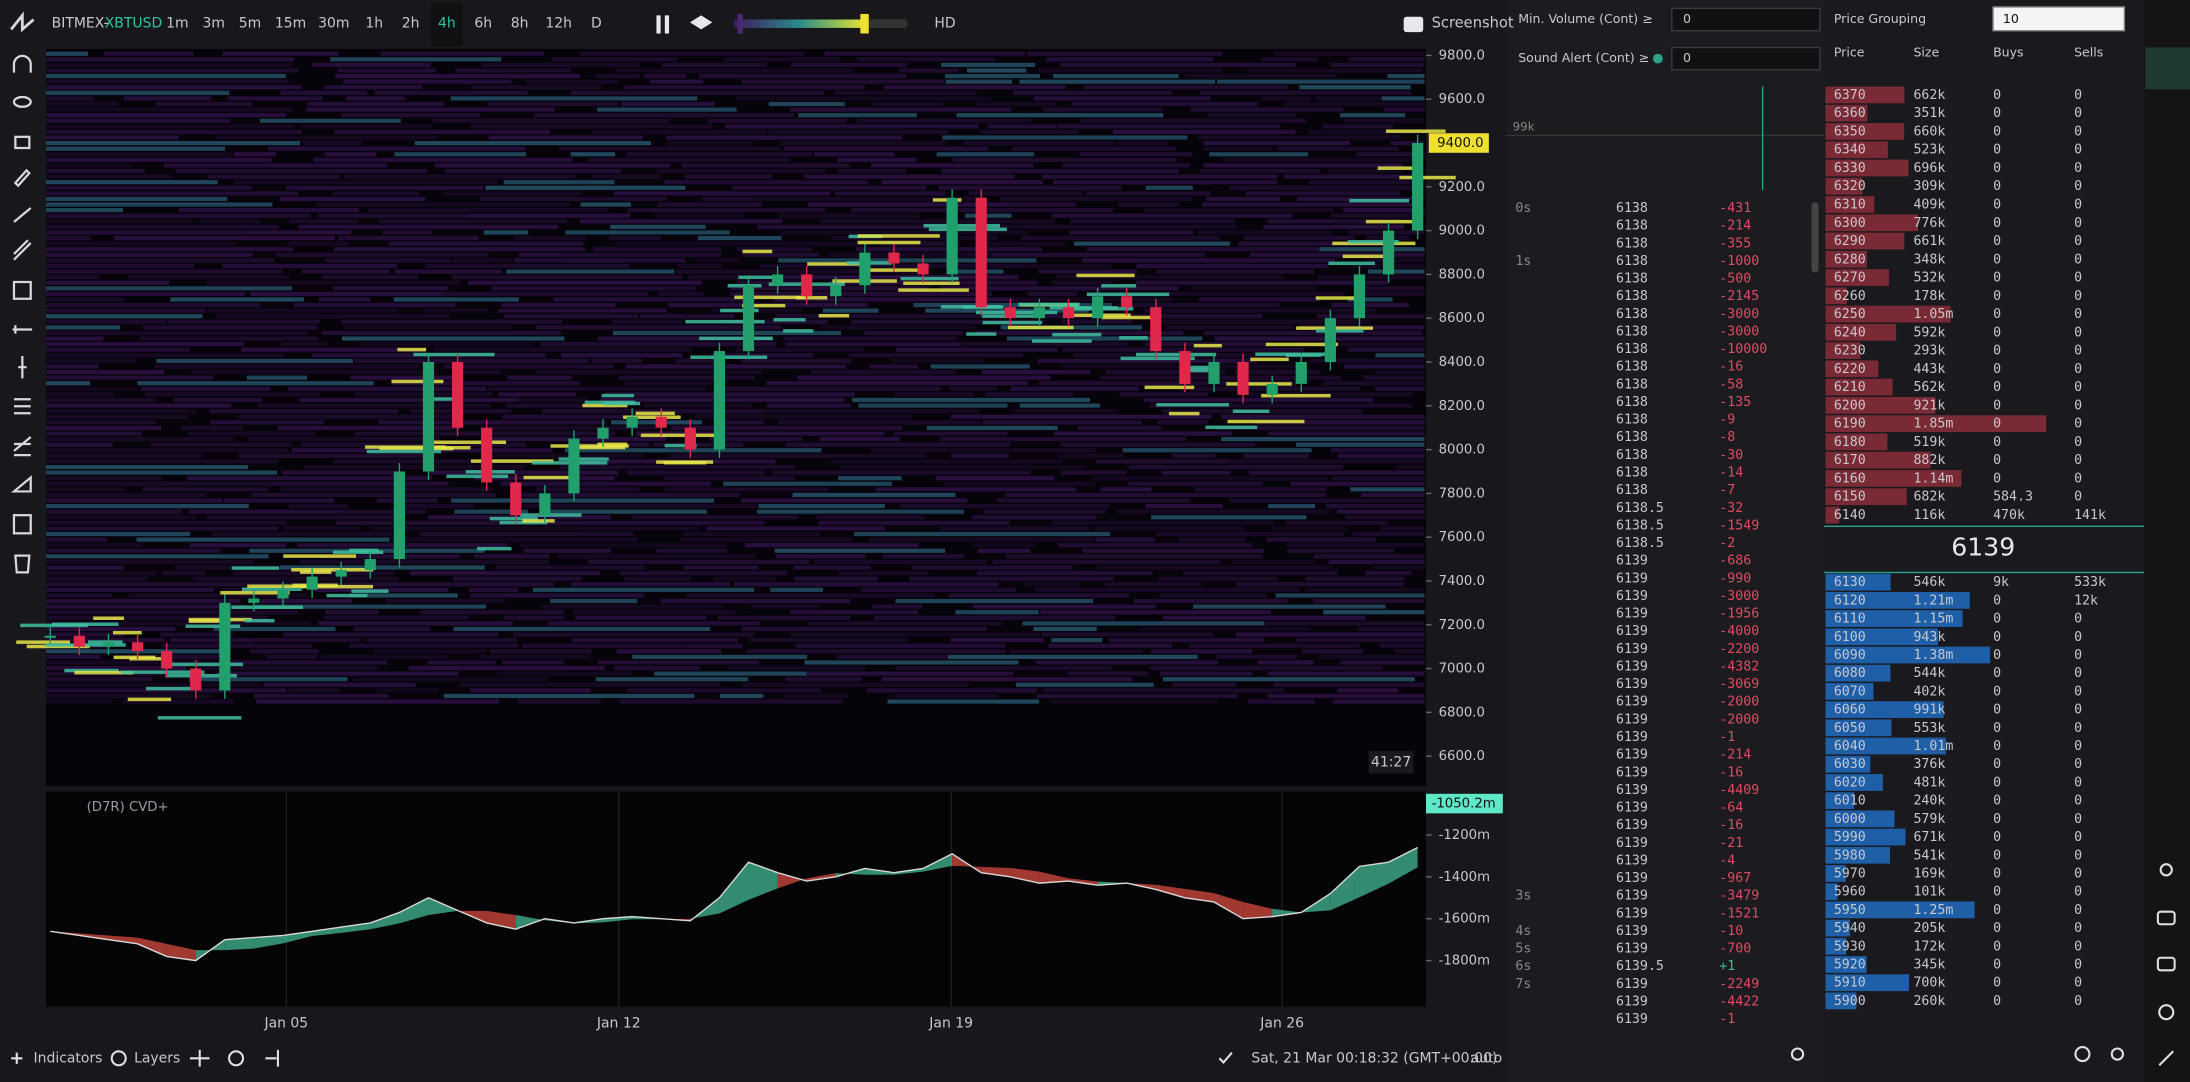  I want to click on channel-icon, so click(22, 250).